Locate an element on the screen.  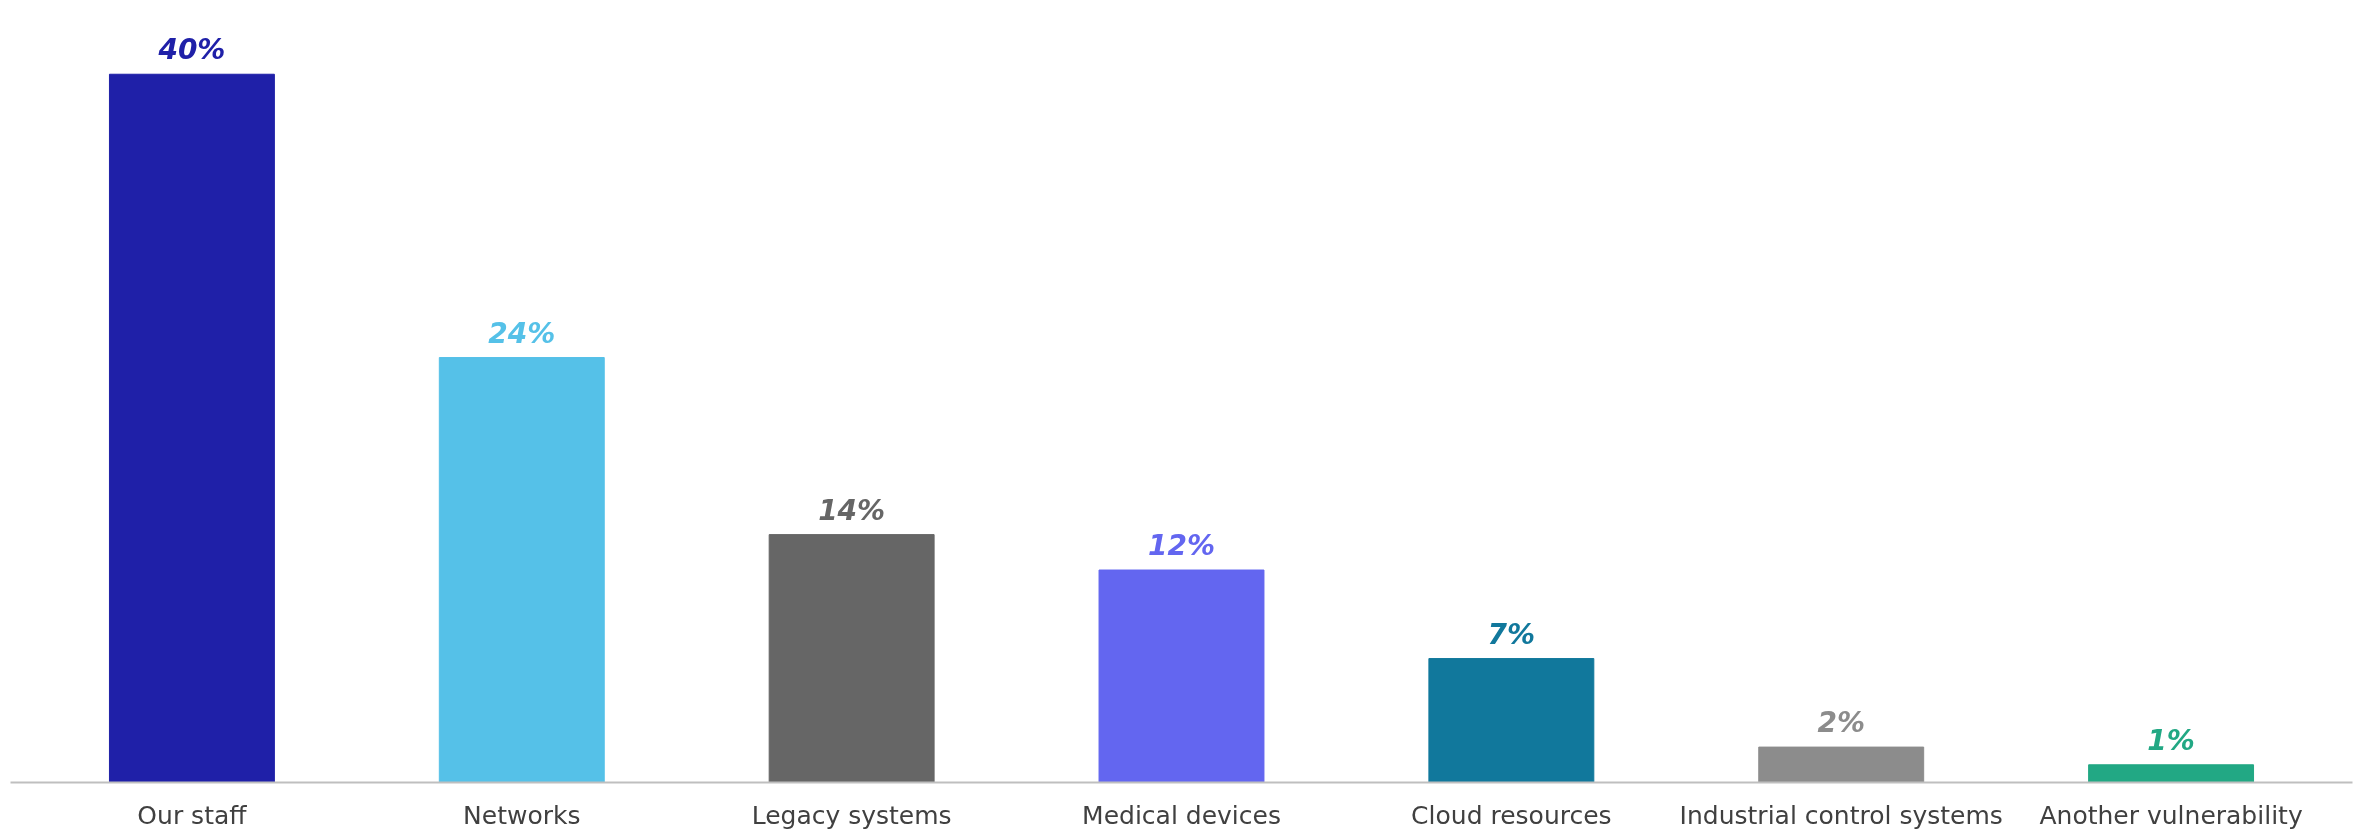
x-tick-label: Networks is located at coordinates (522, 815).